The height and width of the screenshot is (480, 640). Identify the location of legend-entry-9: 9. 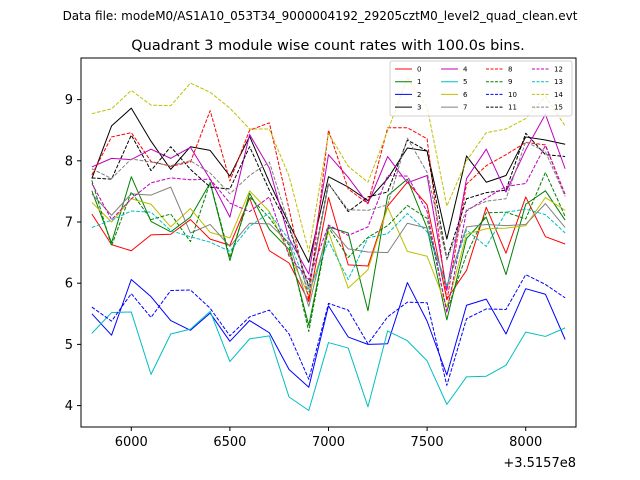
(499, 82).